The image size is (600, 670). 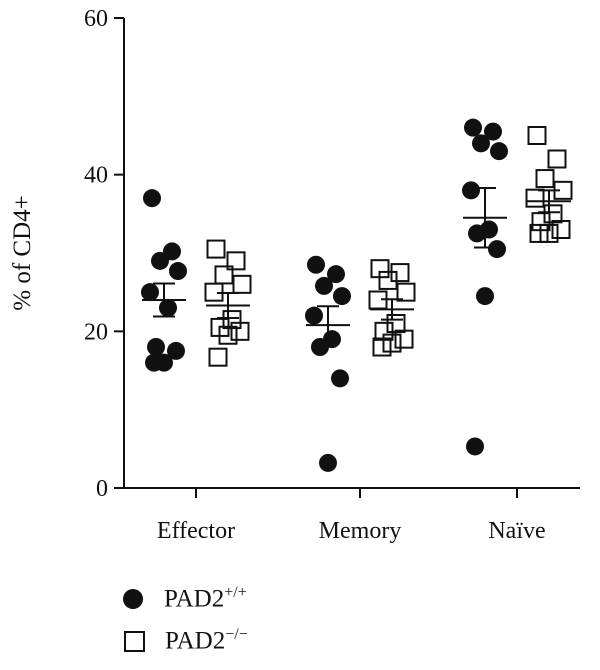 I want to click on legend-superscript: −/−, so click(x=236, y=635).